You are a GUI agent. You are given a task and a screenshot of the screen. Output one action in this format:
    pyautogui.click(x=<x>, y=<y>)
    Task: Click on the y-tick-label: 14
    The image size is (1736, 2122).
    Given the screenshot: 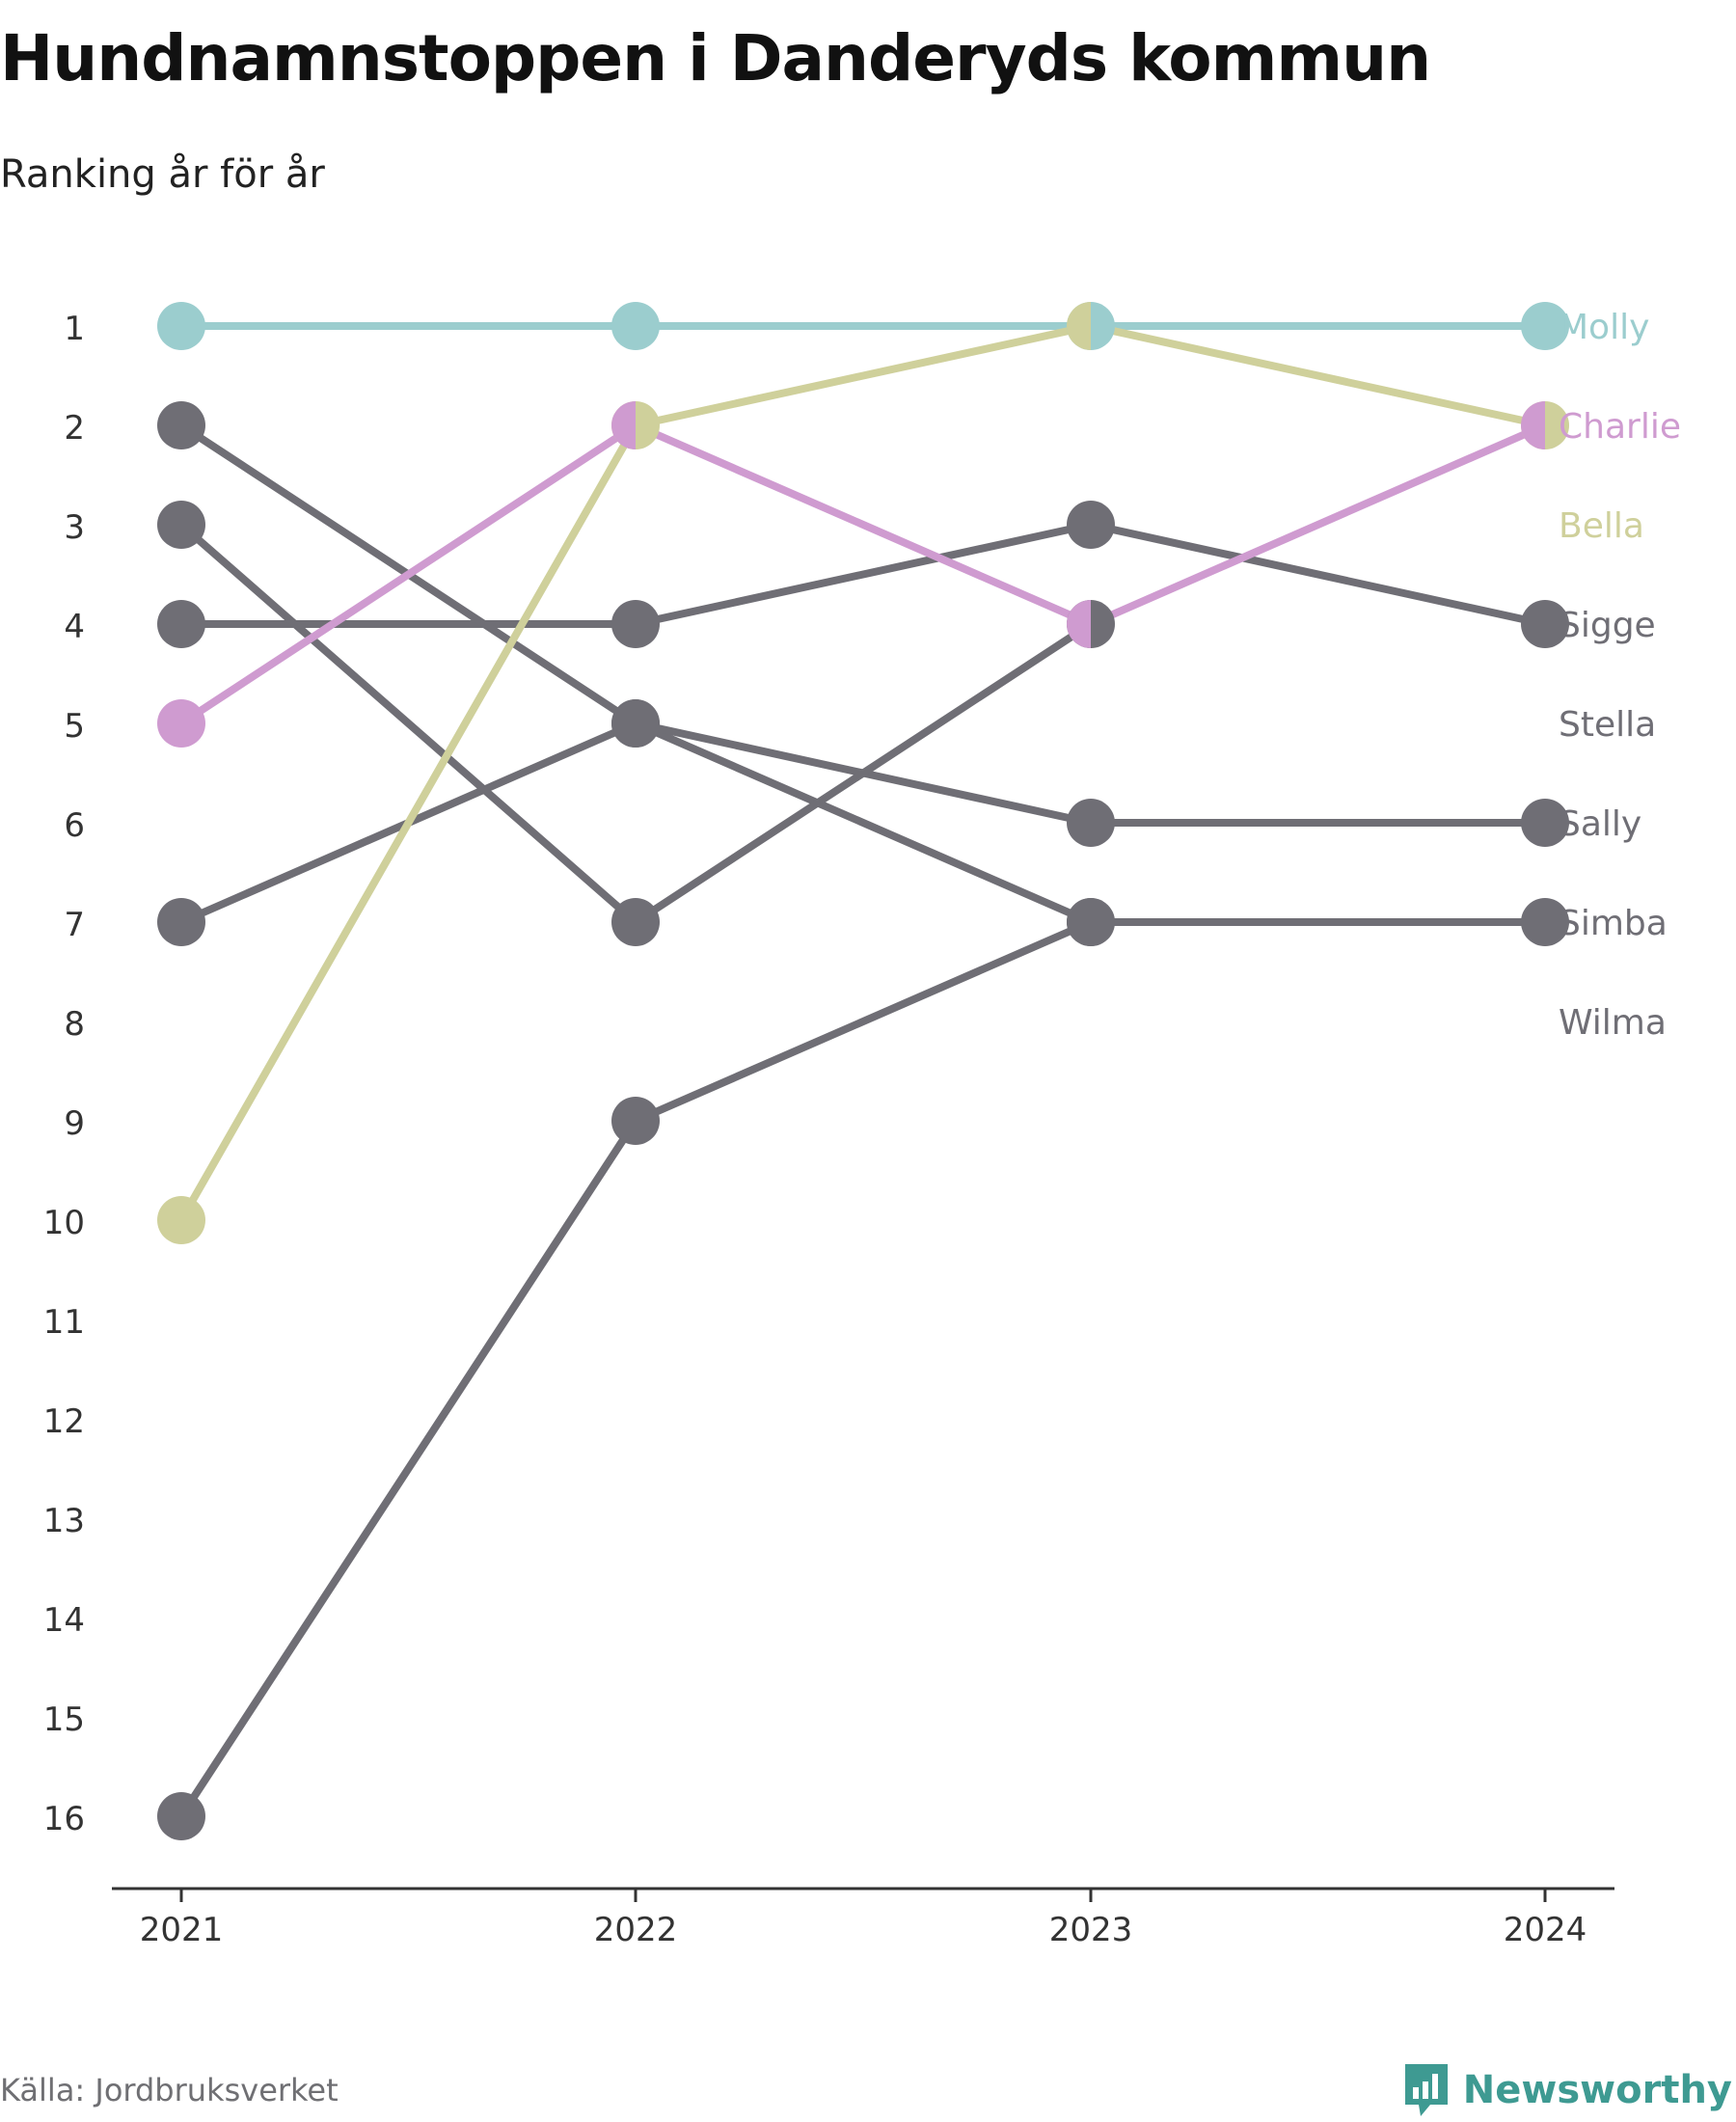 What is the action you would take?
    pyautogui.click(x=64, y=1621)
    